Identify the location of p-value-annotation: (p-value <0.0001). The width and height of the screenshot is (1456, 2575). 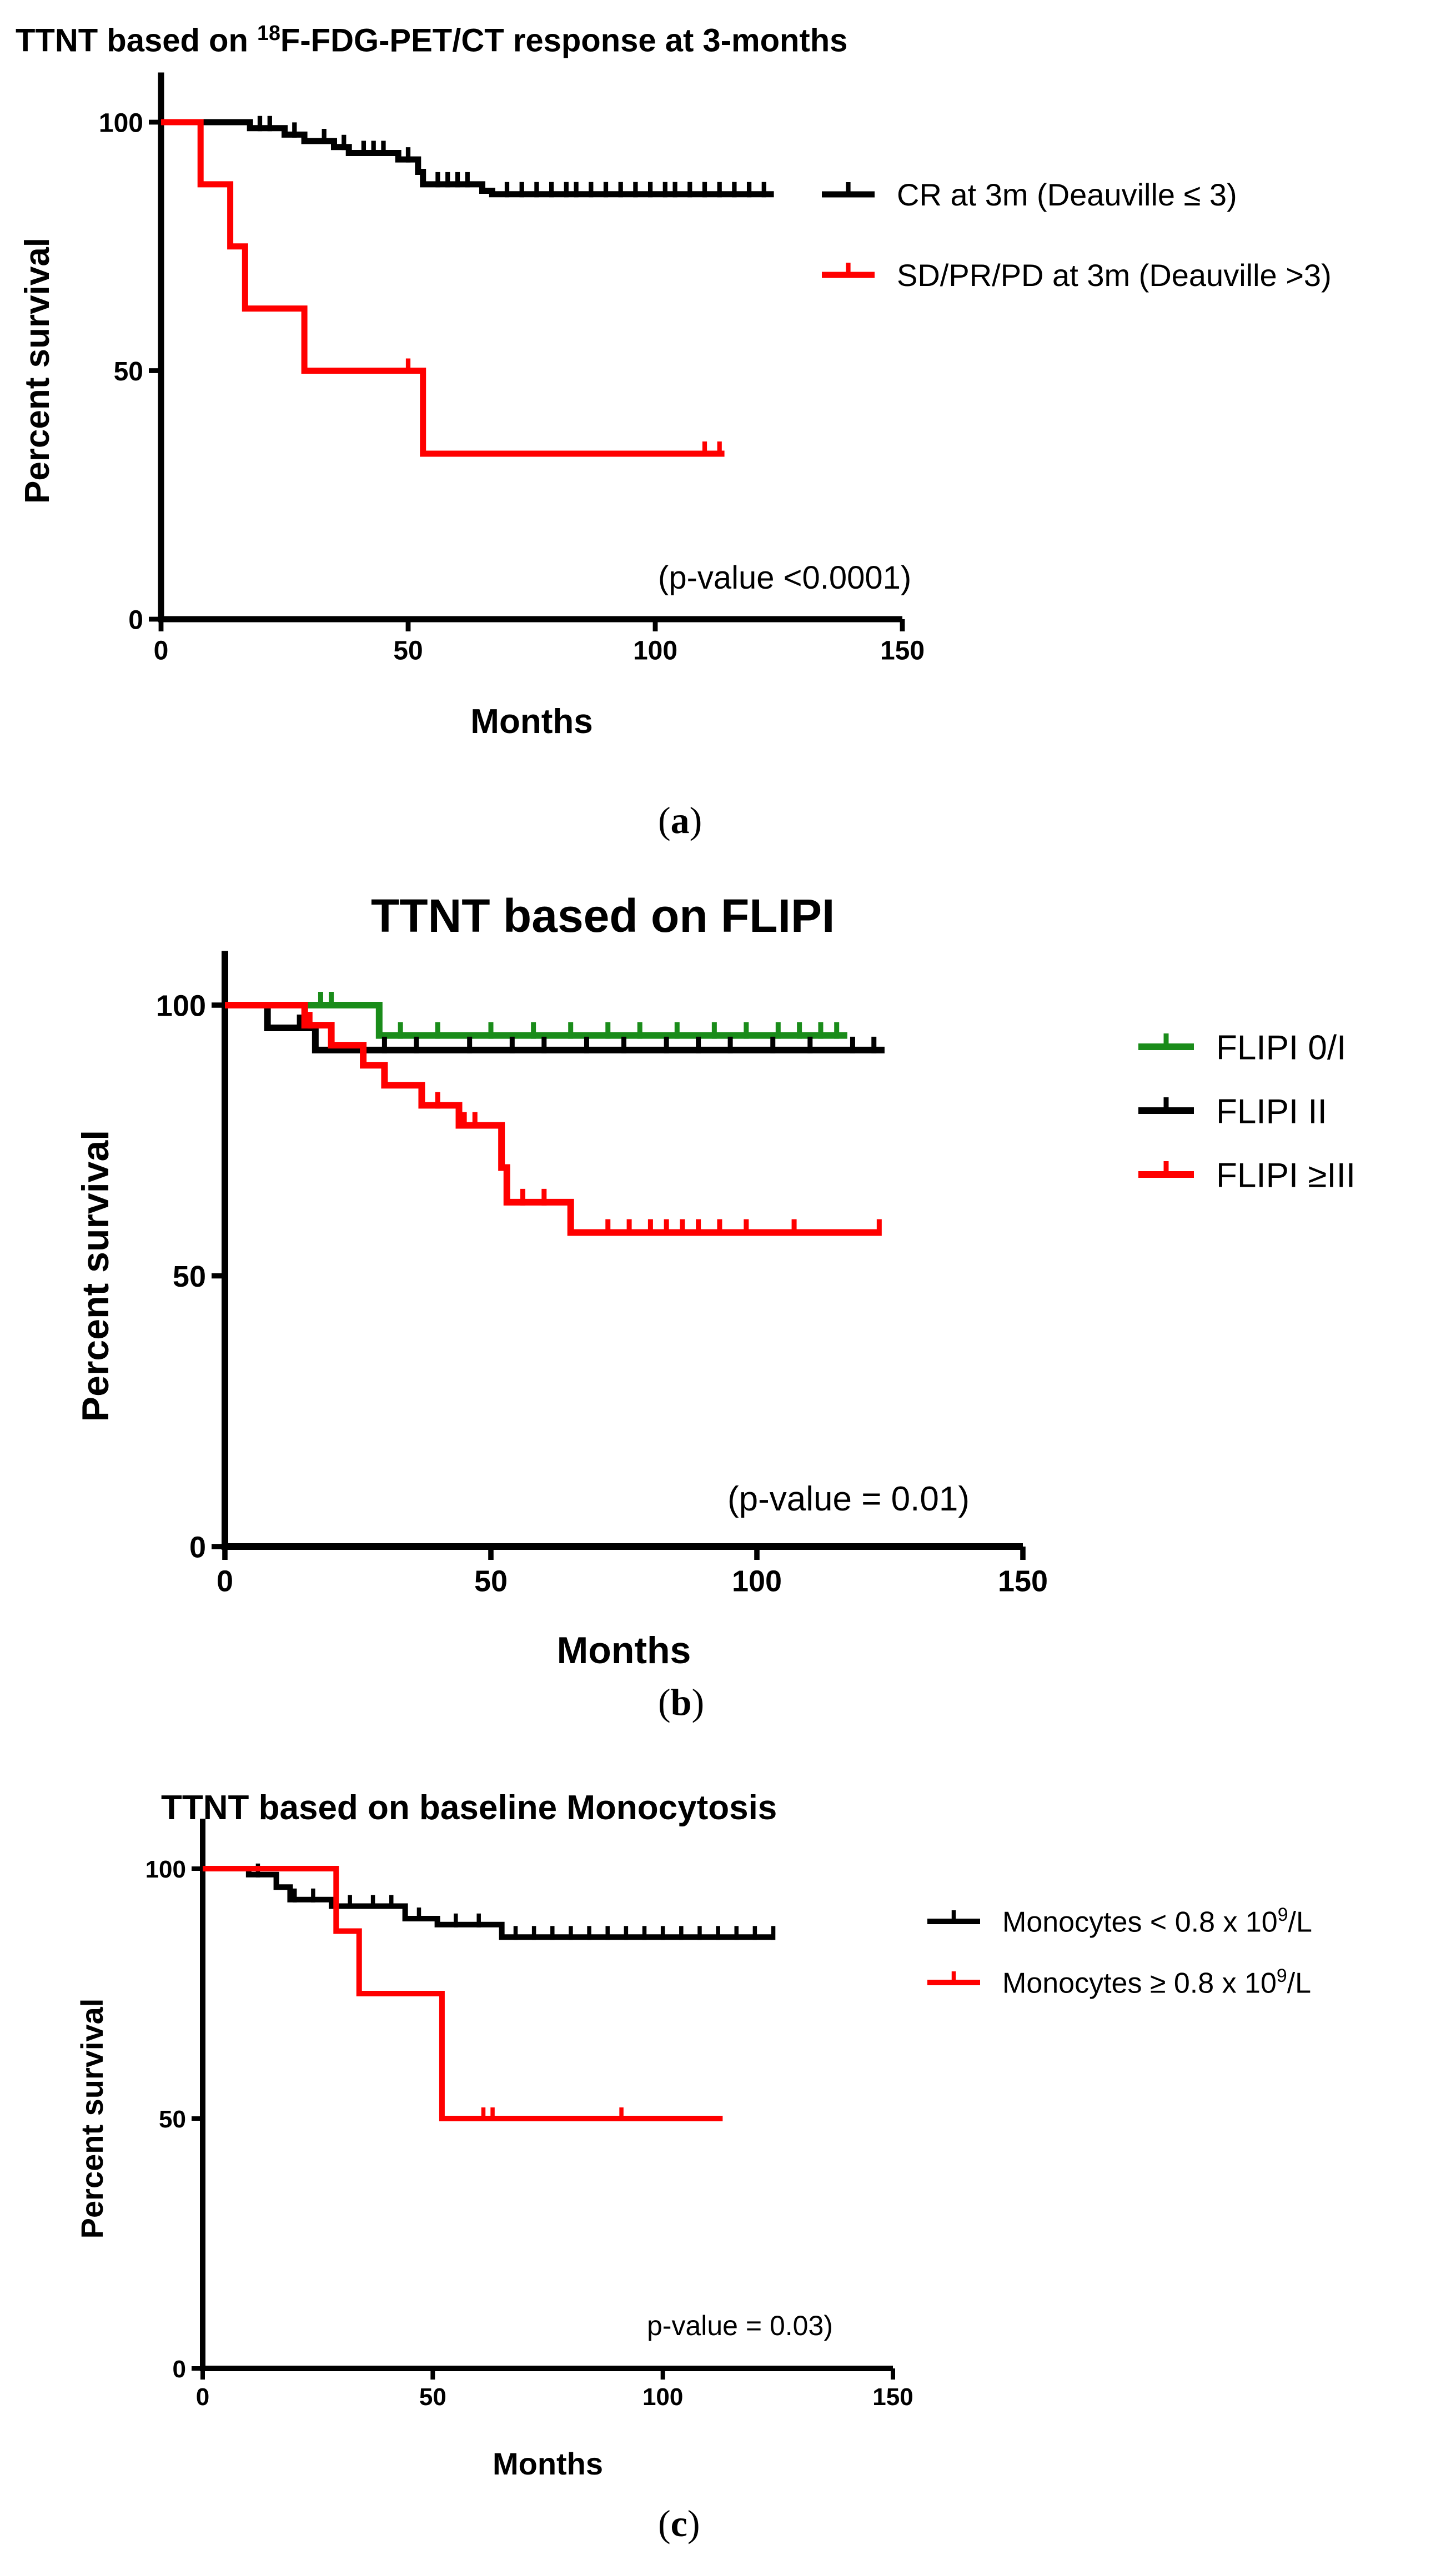
(784, 578).